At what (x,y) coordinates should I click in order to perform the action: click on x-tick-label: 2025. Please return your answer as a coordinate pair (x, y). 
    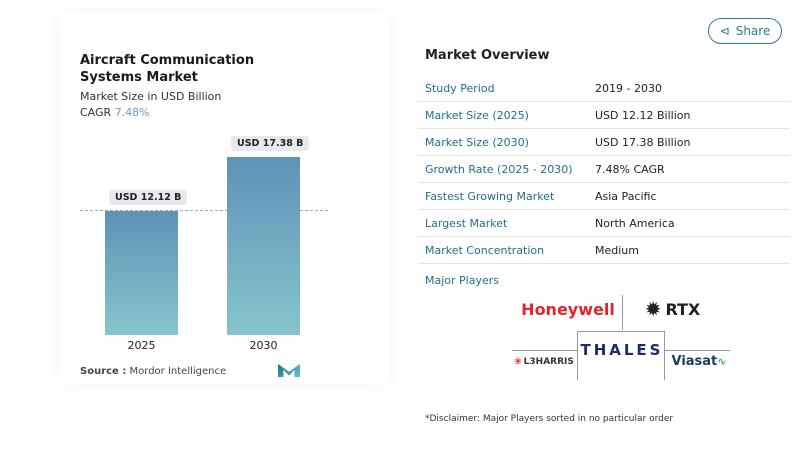
    Looking at the image, I should click on (141, 345).